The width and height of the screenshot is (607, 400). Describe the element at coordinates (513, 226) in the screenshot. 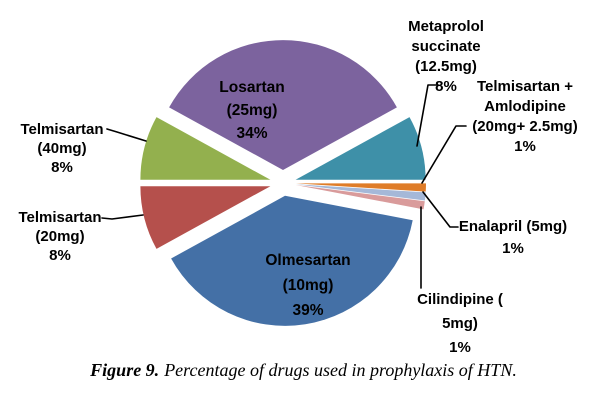

I see `label-line: Enalapril (5mg)` at that location.